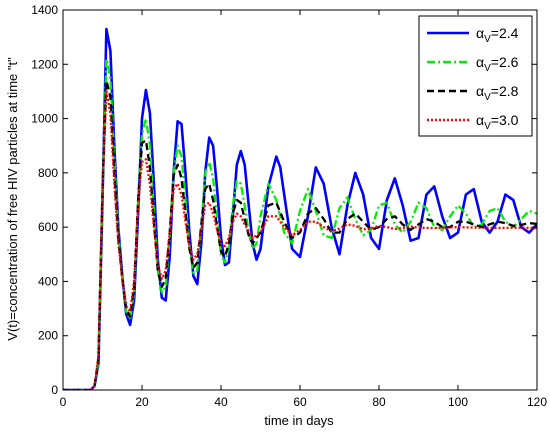 The image size is (550, 436). I want to click on legend-label-3: αV=2.8, so click(497, 93).